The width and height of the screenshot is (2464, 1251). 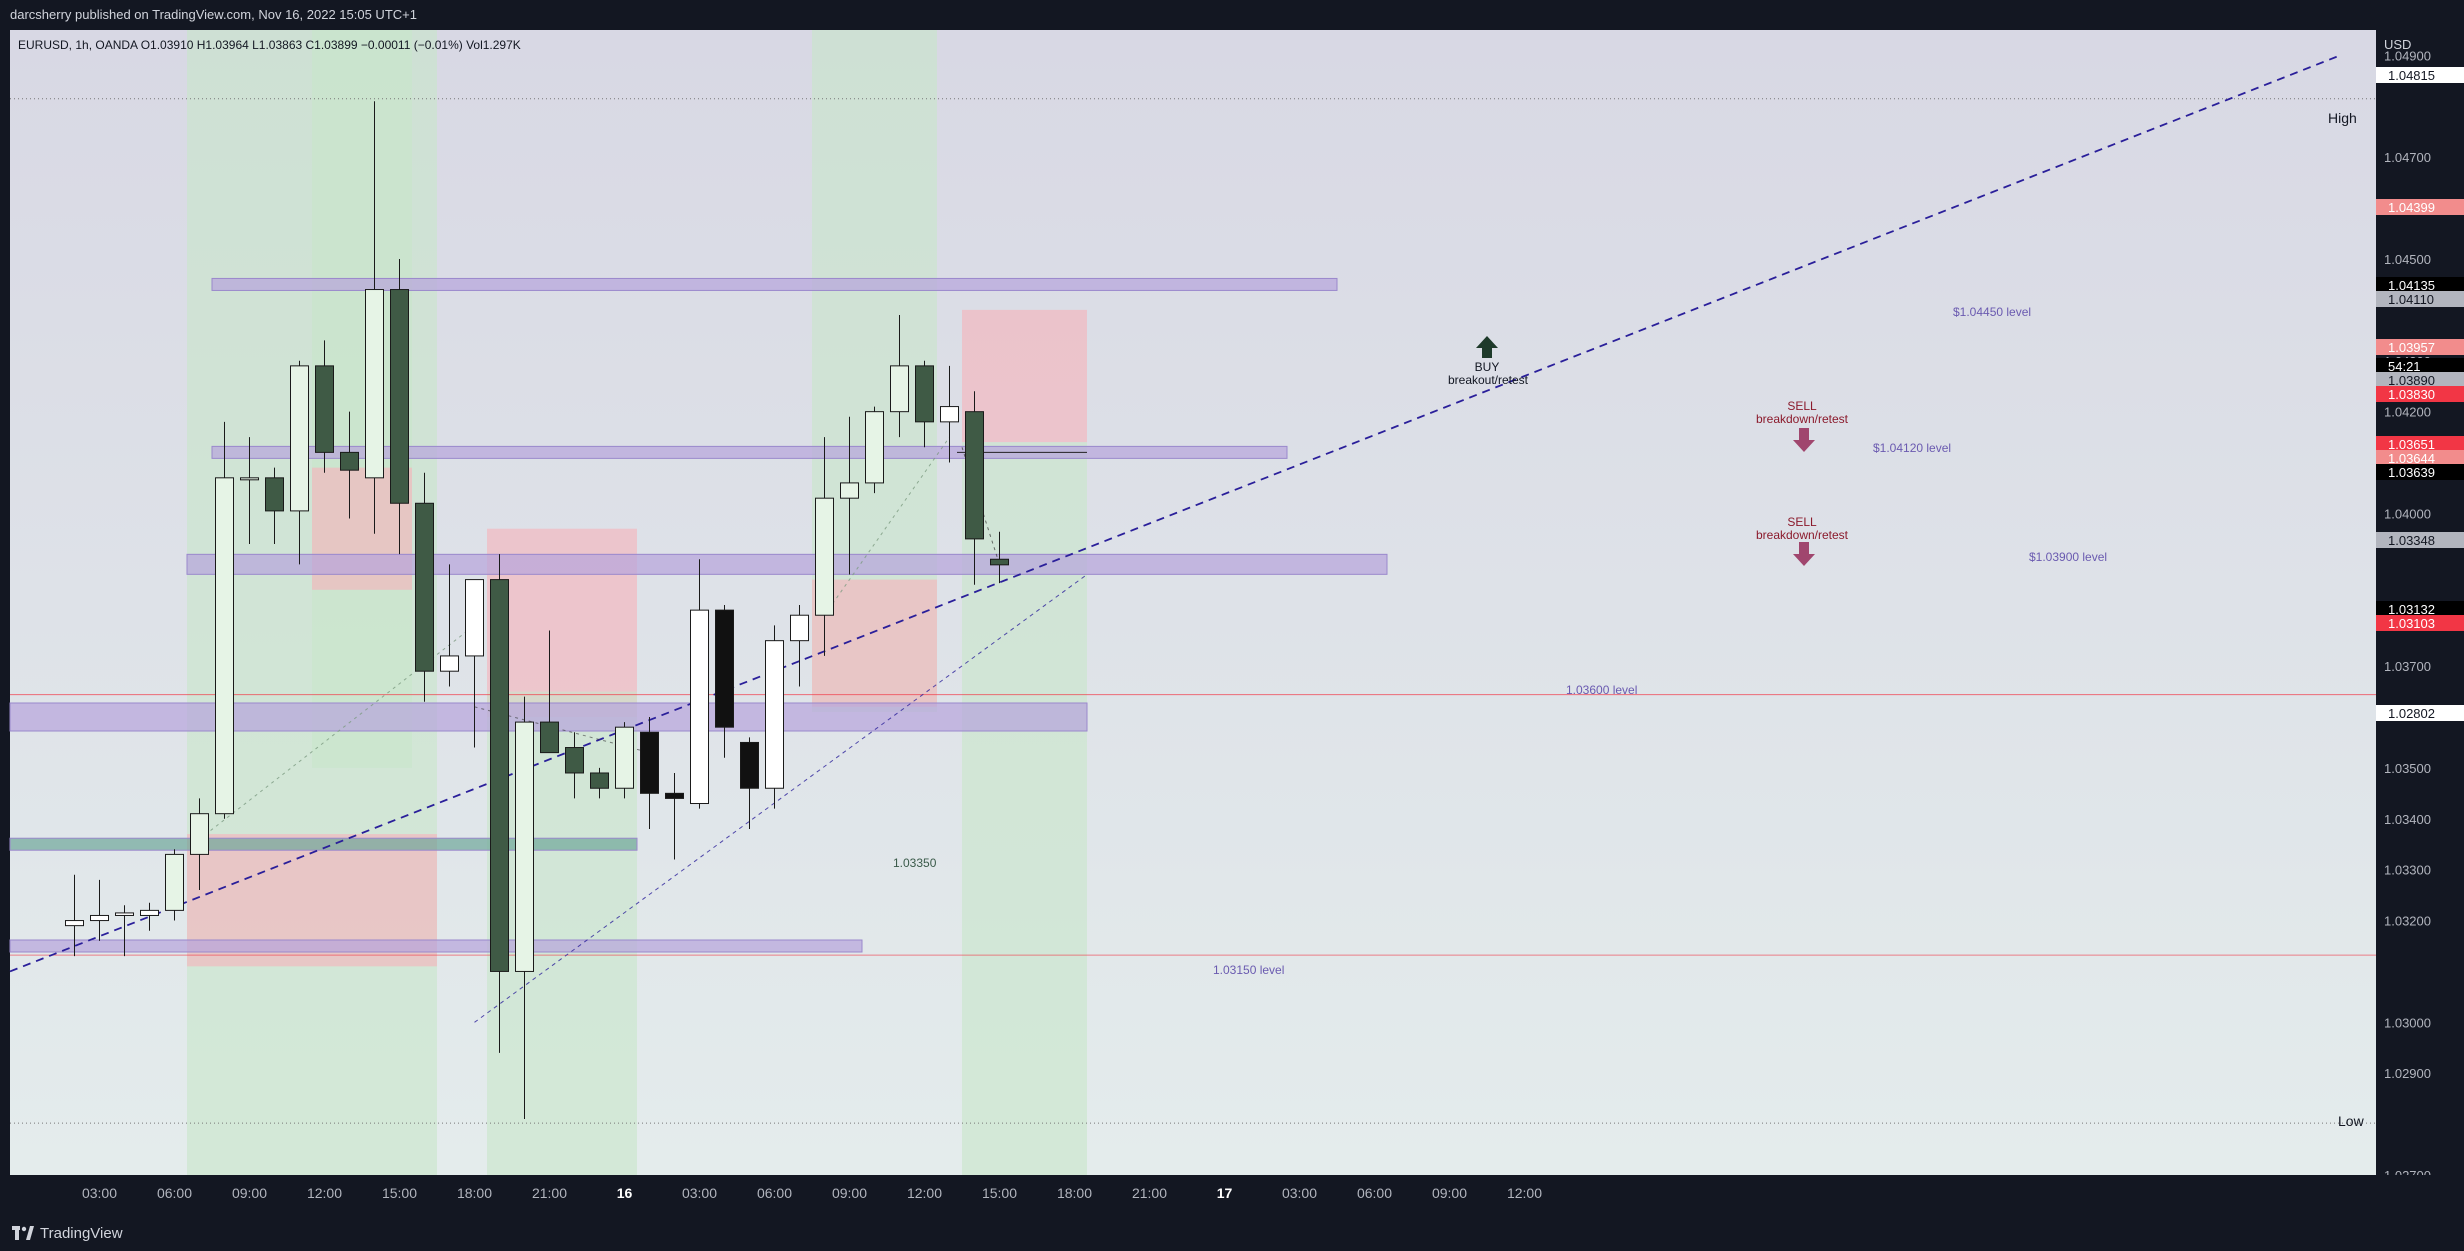 I want to click on time-tick-9: 06:00, so click(x=774, y=1193).